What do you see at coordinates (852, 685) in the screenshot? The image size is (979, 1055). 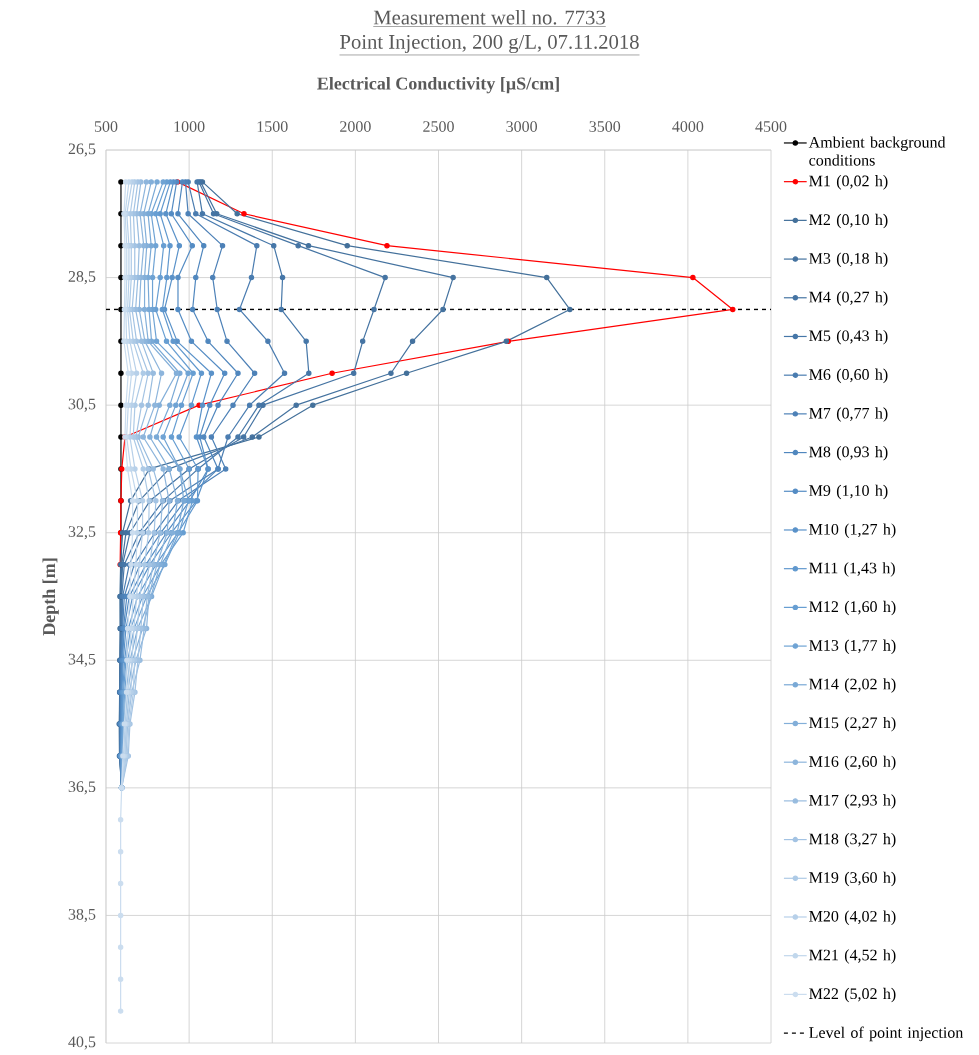 I see `legend-label: M14 (2,02 h)` at bounding box center [852, 685].